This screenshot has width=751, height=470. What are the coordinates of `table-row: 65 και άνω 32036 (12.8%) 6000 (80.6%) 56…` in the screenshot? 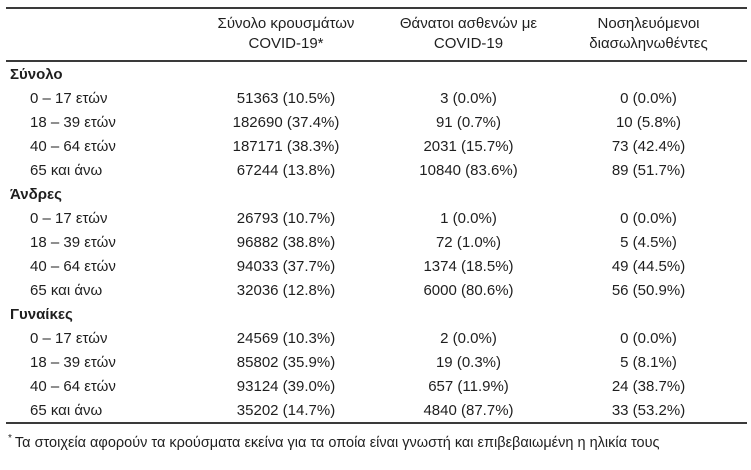 It's located at (376, 290).